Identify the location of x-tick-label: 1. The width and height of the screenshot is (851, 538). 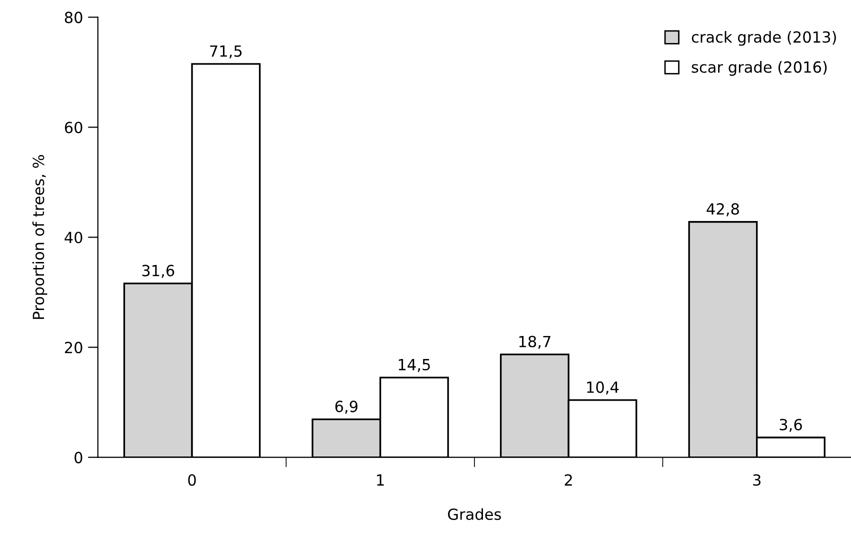
(380, 480).